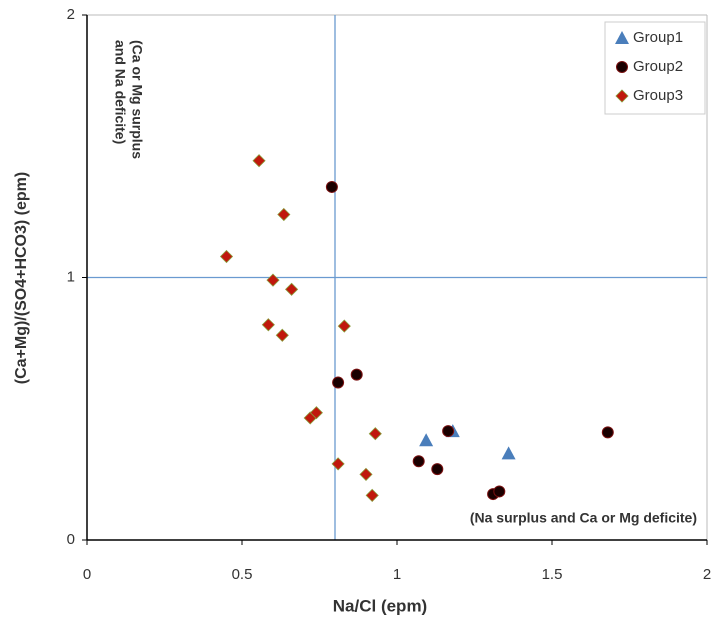 The width and height of the screenshot is (711, 633). I want to click on annotation: and Na deficite), so click(120, 92).